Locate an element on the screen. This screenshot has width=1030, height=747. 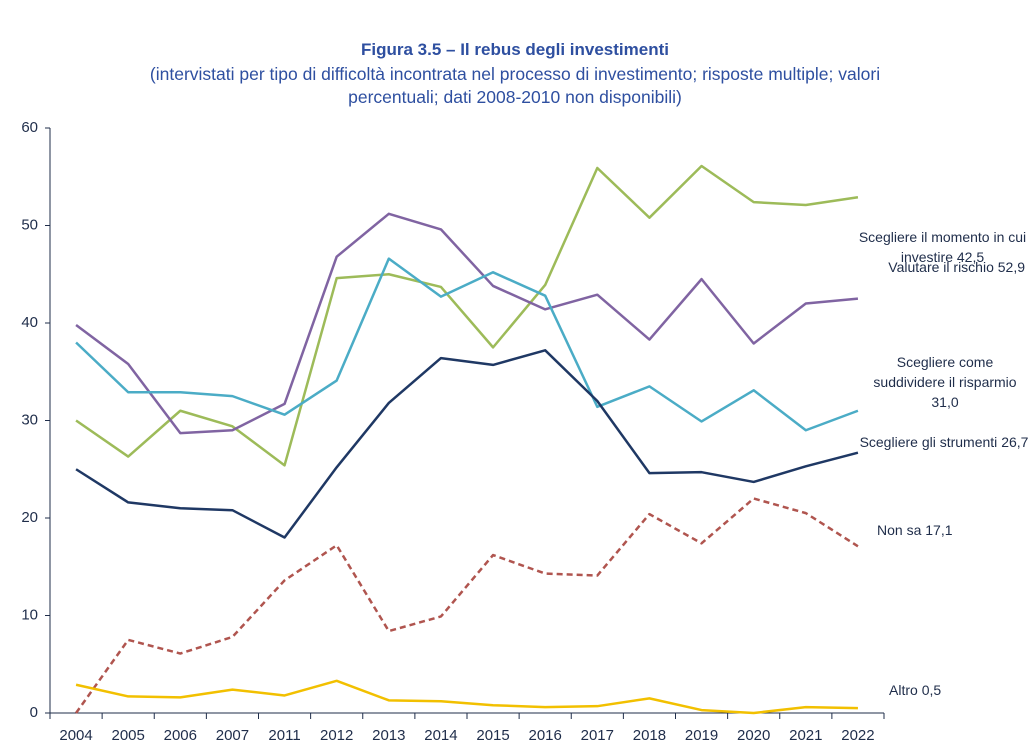
data-label: 17,1 is located at coordinates (939, 530).